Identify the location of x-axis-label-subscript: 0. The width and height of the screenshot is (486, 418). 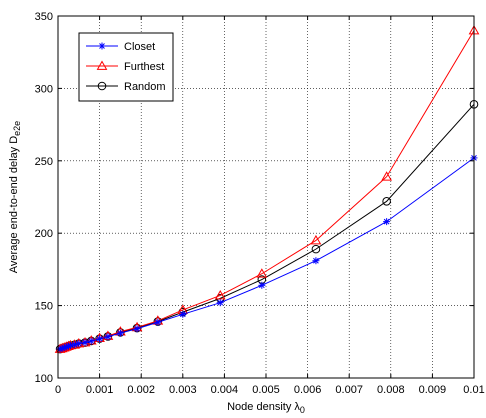
(302, 410).